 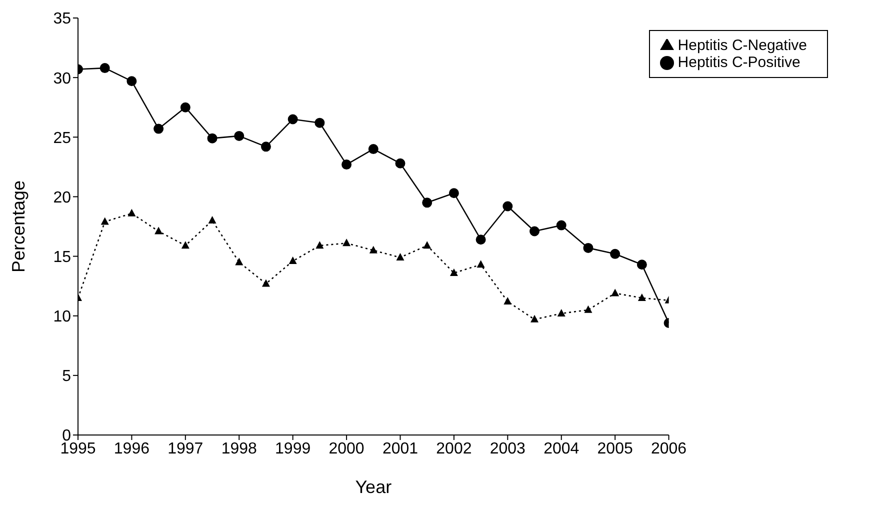 I want to click on x-tick-label: 1999, so click(x=293, y=449).